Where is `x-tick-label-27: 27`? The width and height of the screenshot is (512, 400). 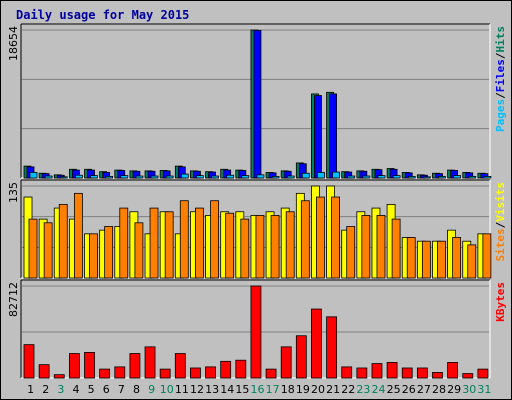
x-tick-label-27: 27 is located at coordinates (424, 389).